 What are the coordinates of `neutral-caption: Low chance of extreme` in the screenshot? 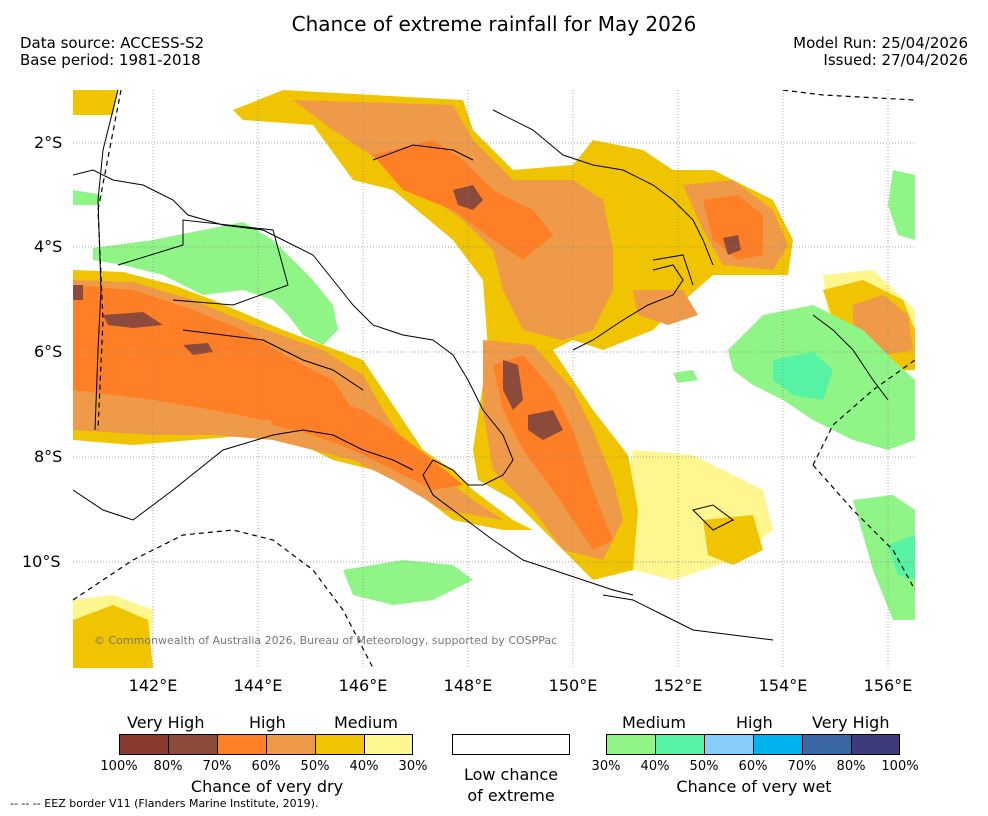 It's located at (511, 785).